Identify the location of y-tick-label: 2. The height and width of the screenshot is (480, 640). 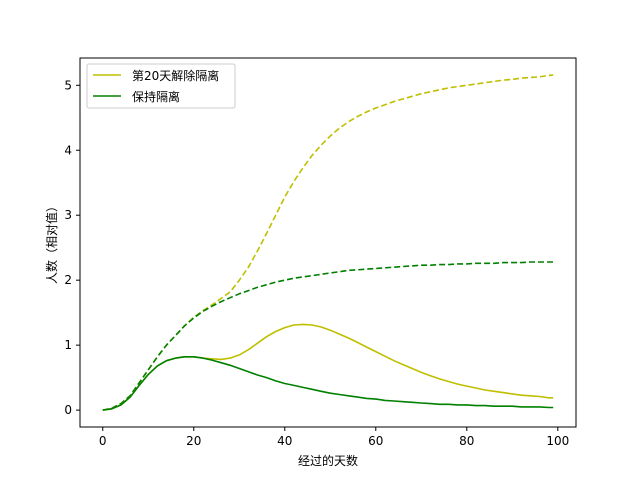
(68, 280).